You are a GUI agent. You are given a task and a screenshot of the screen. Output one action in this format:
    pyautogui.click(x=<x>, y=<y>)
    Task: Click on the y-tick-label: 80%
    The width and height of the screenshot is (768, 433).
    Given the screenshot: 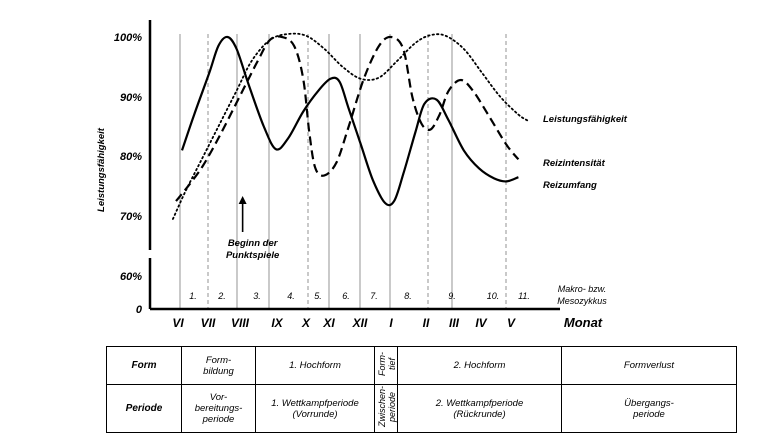 What is the action you would take?
    pyautogui.click(x=131, y=157)
    